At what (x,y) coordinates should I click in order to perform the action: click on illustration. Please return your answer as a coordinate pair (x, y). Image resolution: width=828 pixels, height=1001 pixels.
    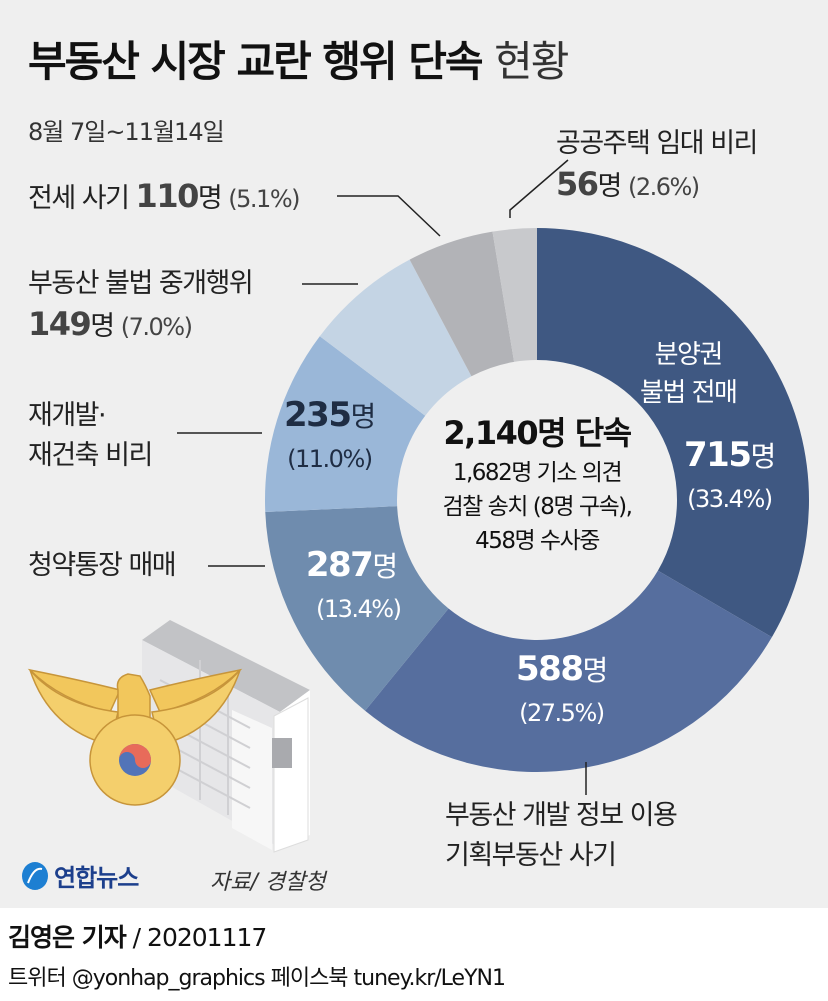
    Looking at the image, I should click on (168, 736).